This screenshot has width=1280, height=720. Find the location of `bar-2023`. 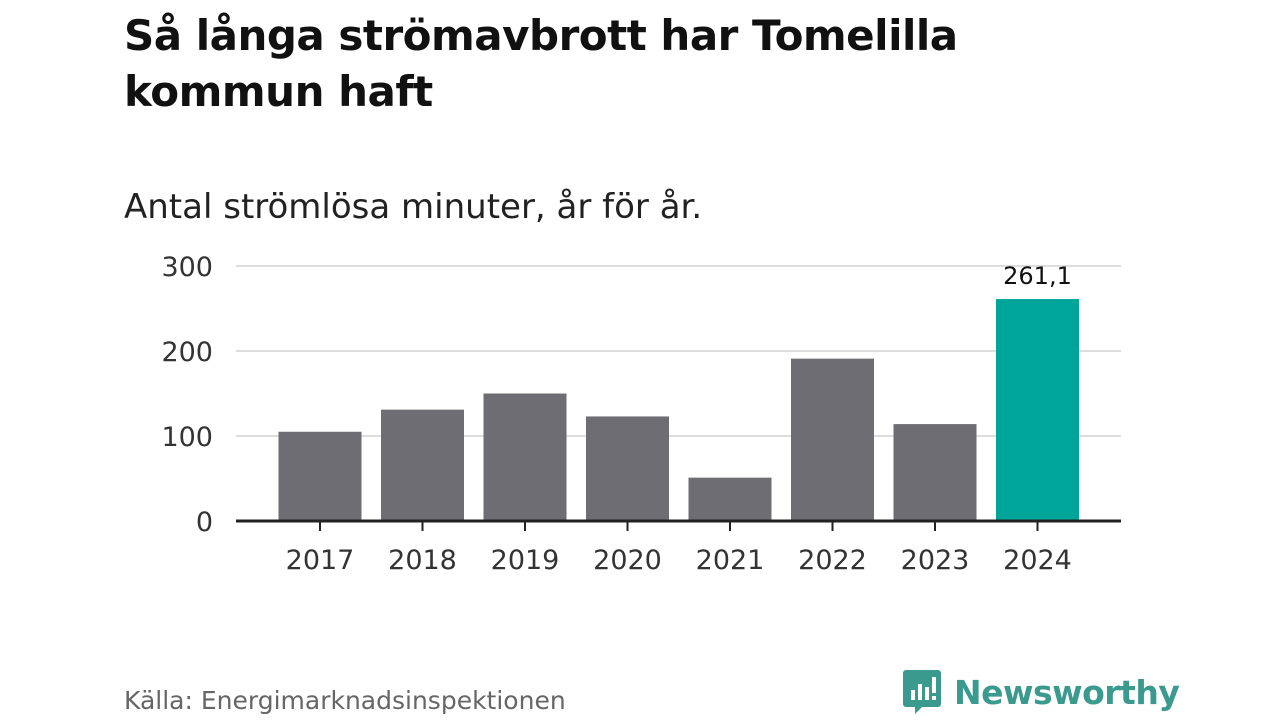

bar-2023 is located at coordinates (935, 472).